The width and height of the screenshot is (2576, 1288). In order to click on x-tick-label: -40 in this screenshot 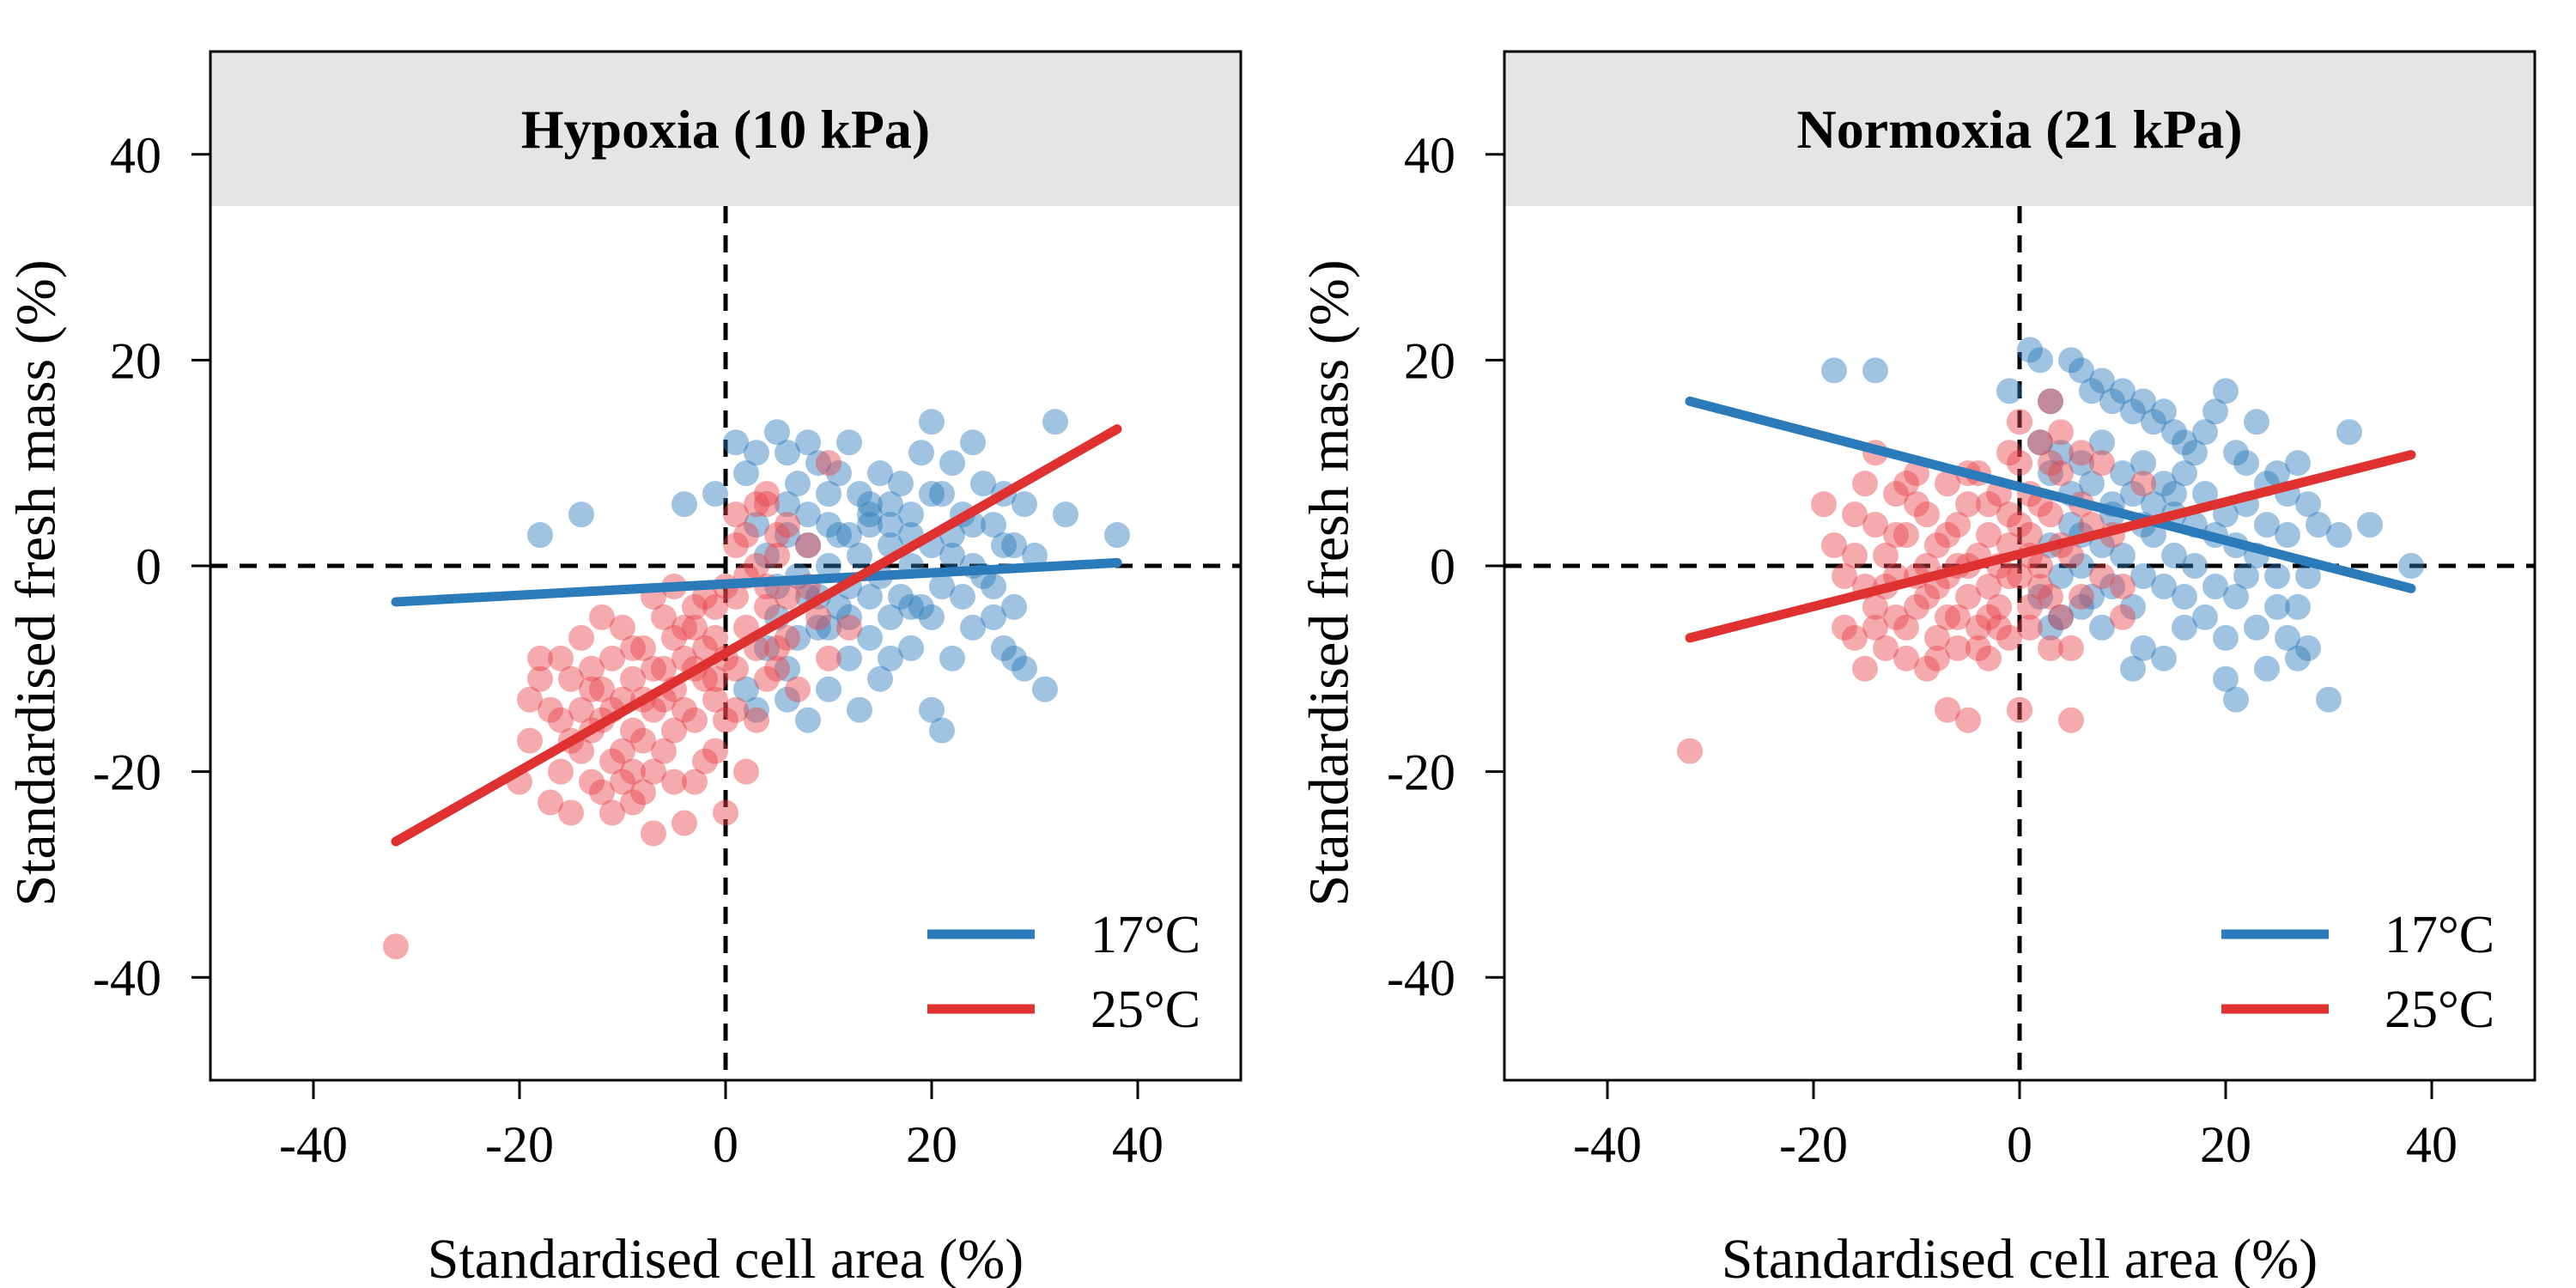, I will do `click(1608, 1144)`.